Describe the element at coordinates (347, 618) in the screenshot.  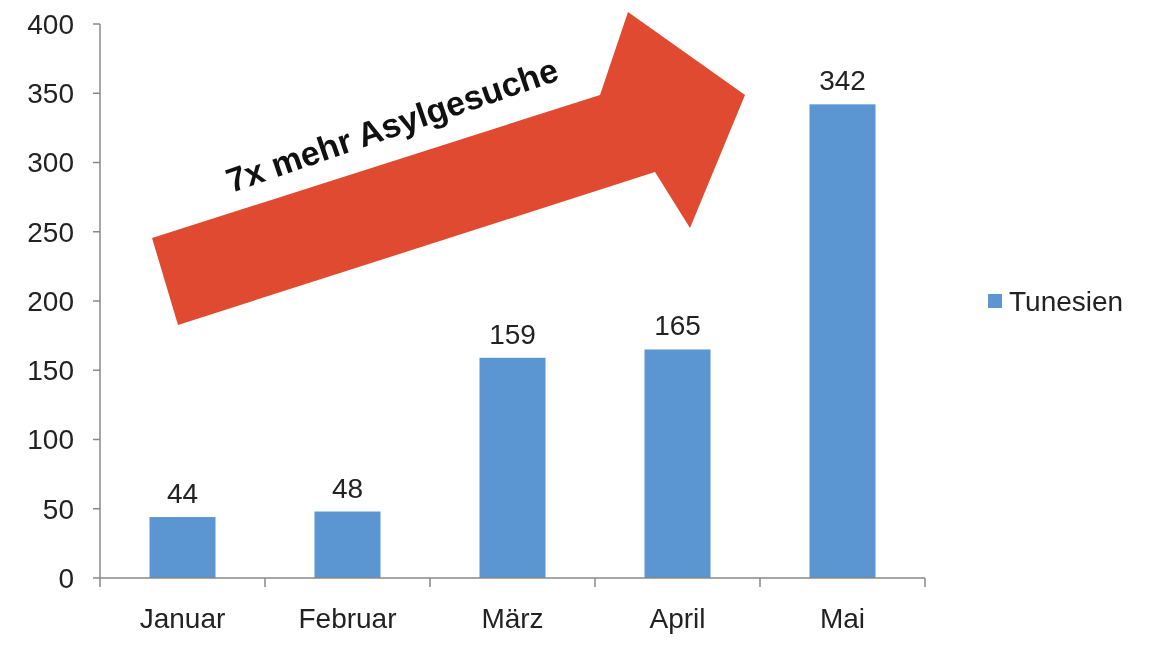
I see `x-tick-label: Februar` at that location.